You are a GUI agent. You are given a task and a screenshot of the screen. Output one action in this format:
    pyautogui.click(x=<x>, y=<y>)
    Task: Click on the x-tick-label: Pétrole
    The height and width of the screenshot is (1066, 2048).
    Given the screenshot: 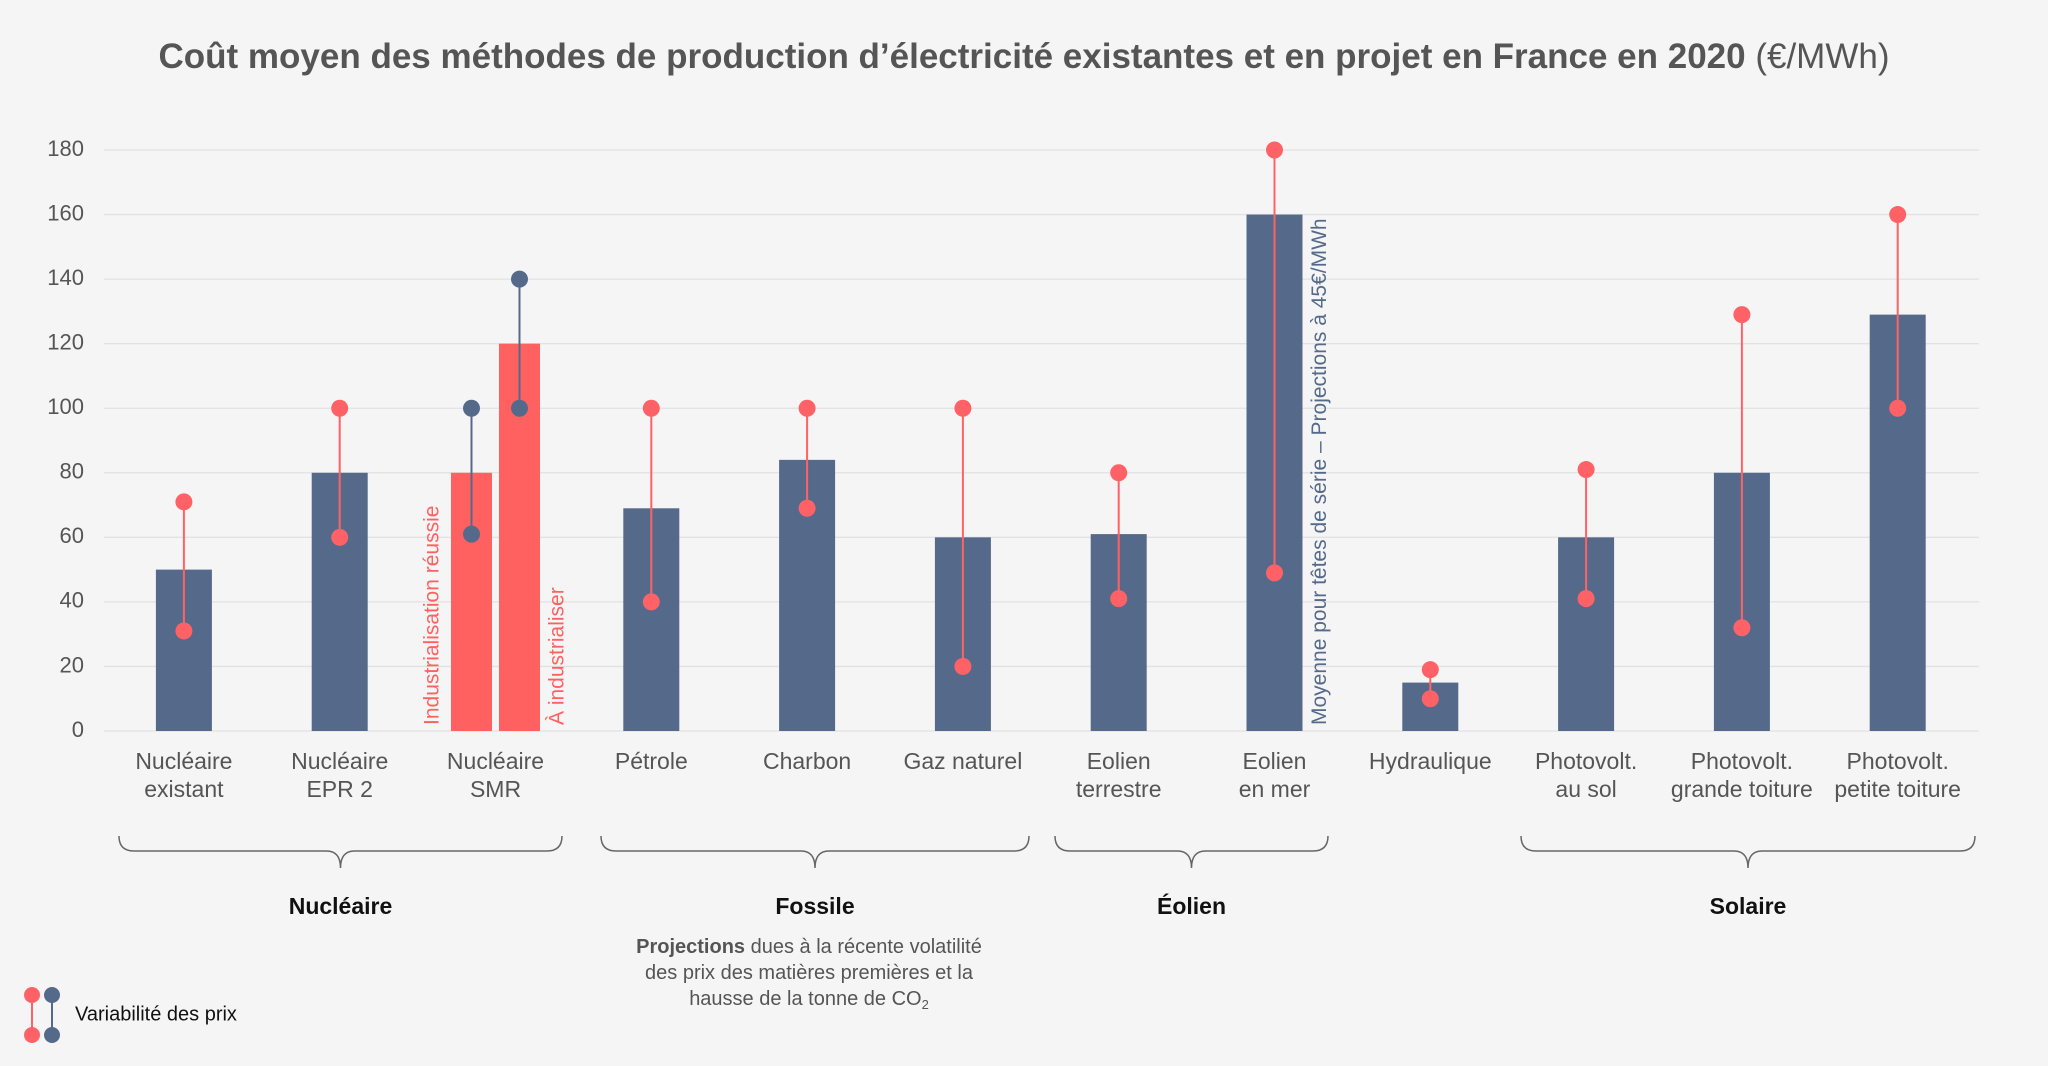 What is the action you would take?
    pyautogui.click(x=651, y=761)
    